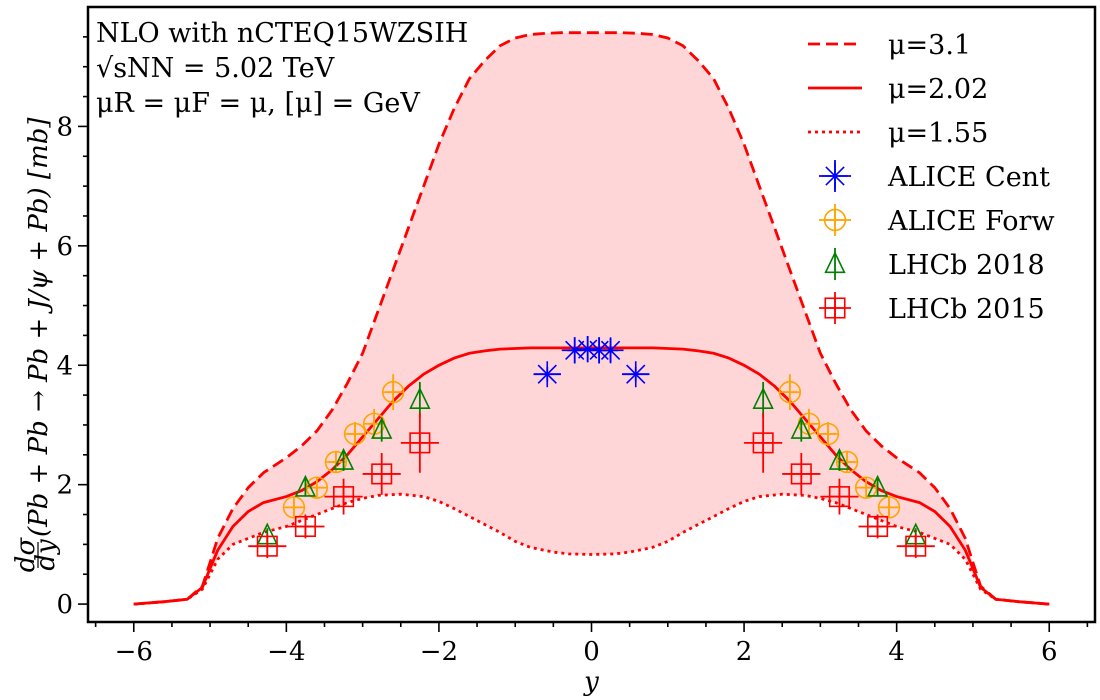 This screenshot has width=1100, height=700. Describe the element at coordinates (64, 247) in the screenshot. I see `y-tick-label: 6` at that location.